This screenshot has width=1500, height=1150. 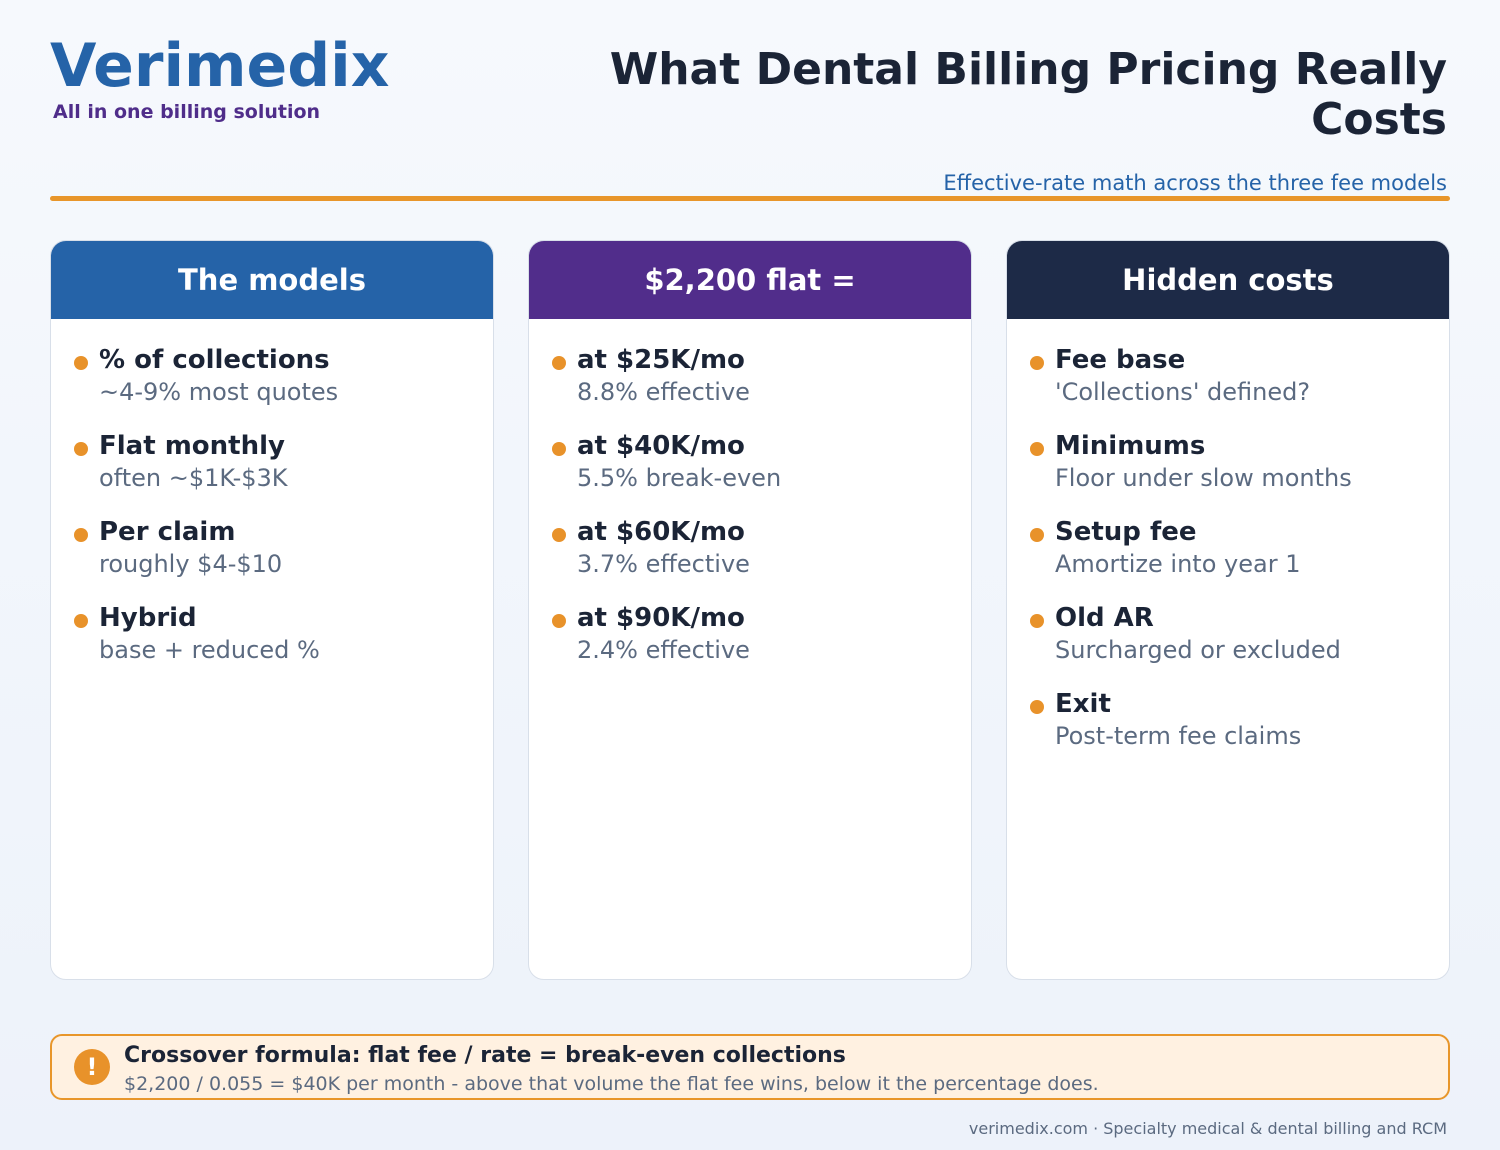 I want to click on header-divider, so click(x=750, y=198).